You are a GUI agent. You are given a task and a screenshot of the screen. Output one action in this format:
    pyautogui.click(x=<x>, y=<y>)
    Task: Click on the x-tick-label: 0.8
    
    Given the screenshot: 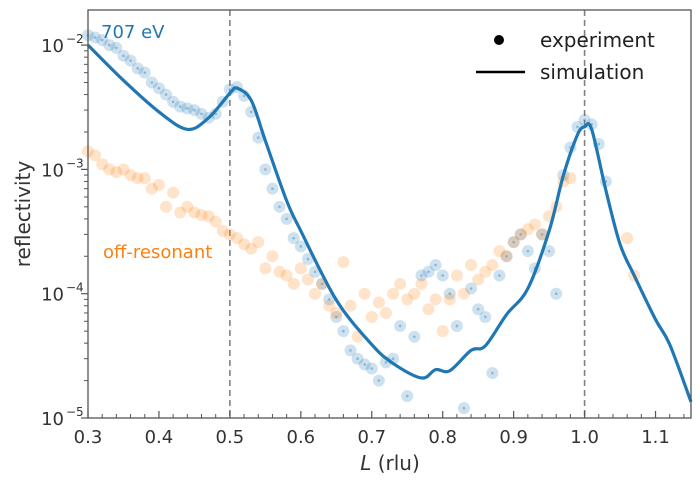 What is the action you would take?
    pyautogui.click(x=442, y=437)
    